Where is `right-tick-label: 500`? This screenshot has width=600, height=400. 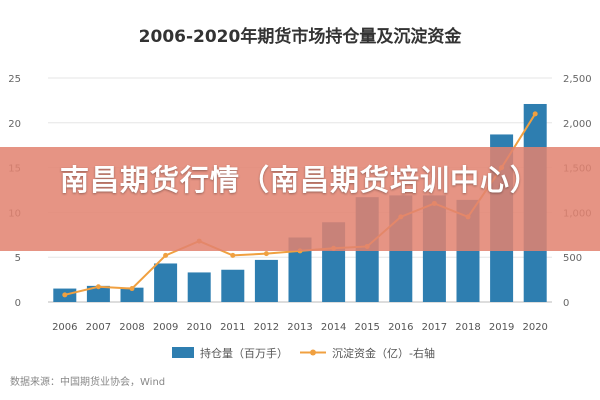
right-tick-label: 500 is located at coordinates (572, 258).